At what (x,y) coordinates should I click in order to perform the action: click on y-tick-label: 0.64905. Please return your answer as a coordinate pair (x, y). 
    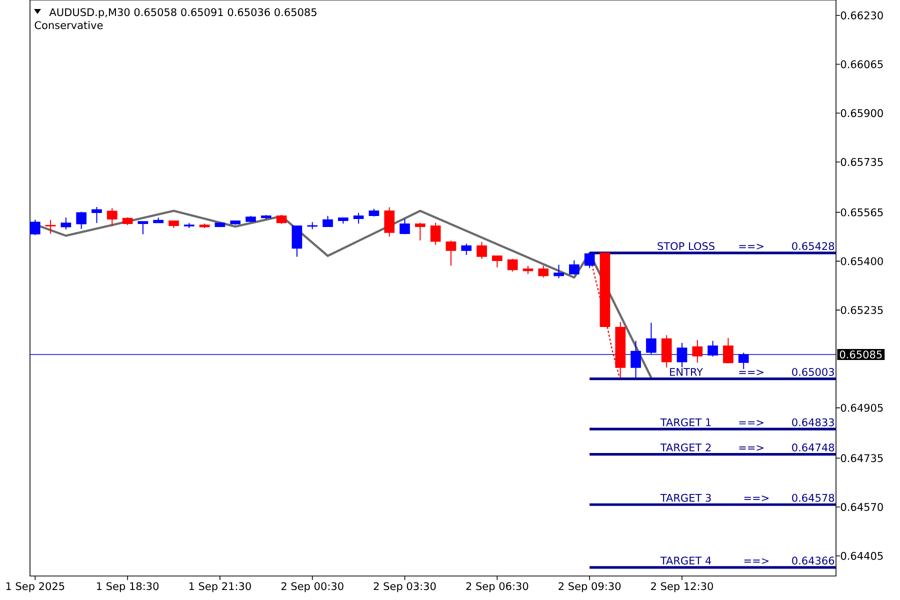
    Looking at the image, I should click on (861, 408).